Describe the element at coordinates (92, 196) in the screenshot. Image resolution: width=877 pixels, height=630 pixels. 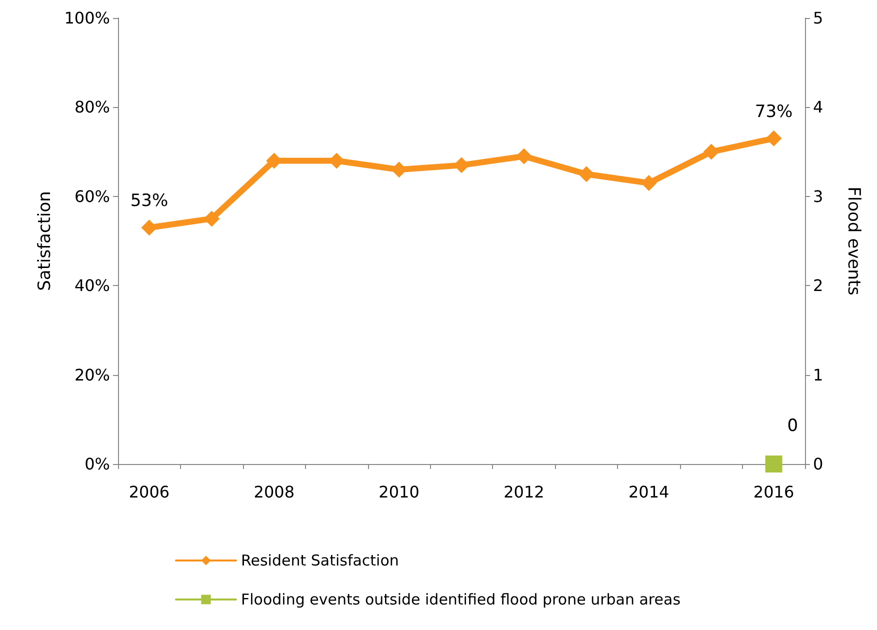
I see `y-tick-label: 60%` at that location.